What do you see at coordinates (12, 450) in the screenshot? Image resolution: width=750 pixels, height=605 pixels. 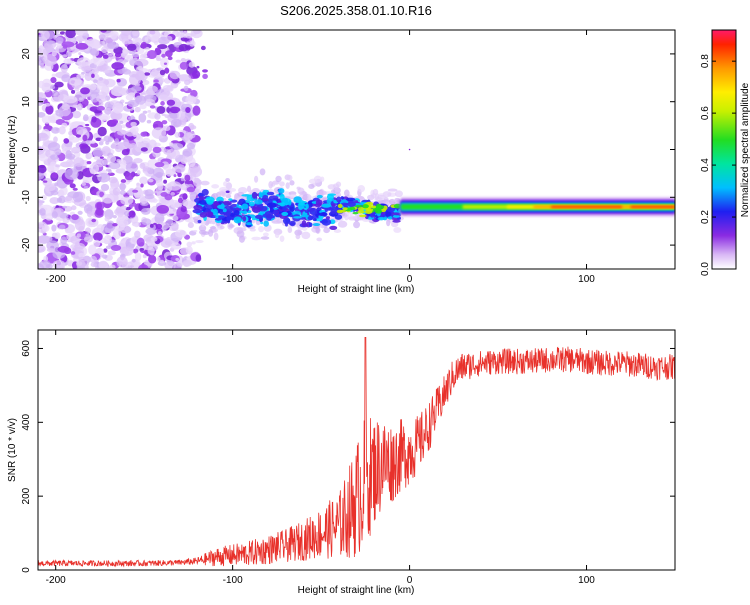 I see `snr-ylabel: SNR (10 * v/v)` at bounding box center [12, 450].